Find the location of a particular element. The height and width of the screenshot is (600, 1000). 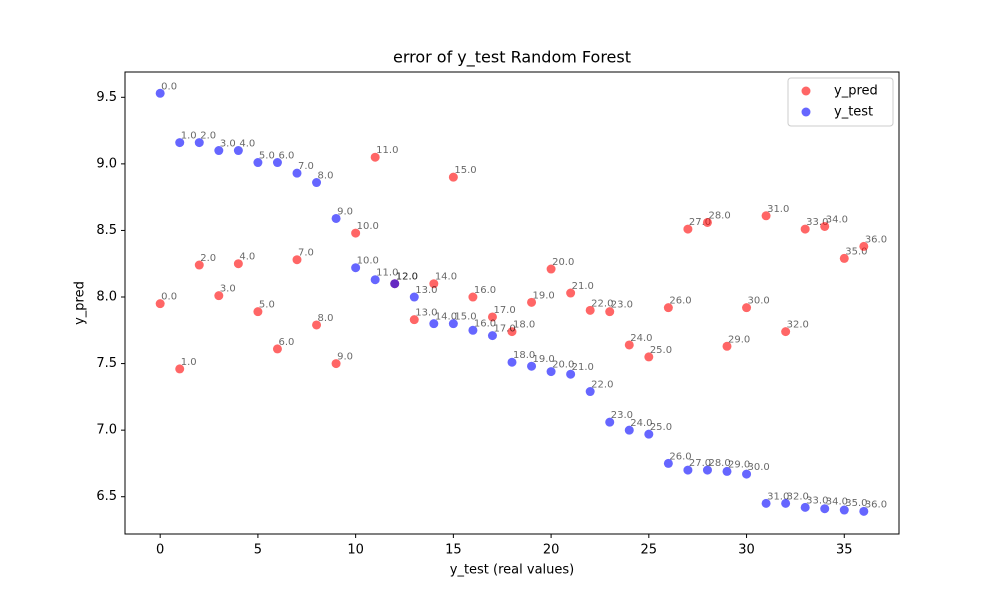

point-annotation: 2.0 is located at coordinates (208, 136).